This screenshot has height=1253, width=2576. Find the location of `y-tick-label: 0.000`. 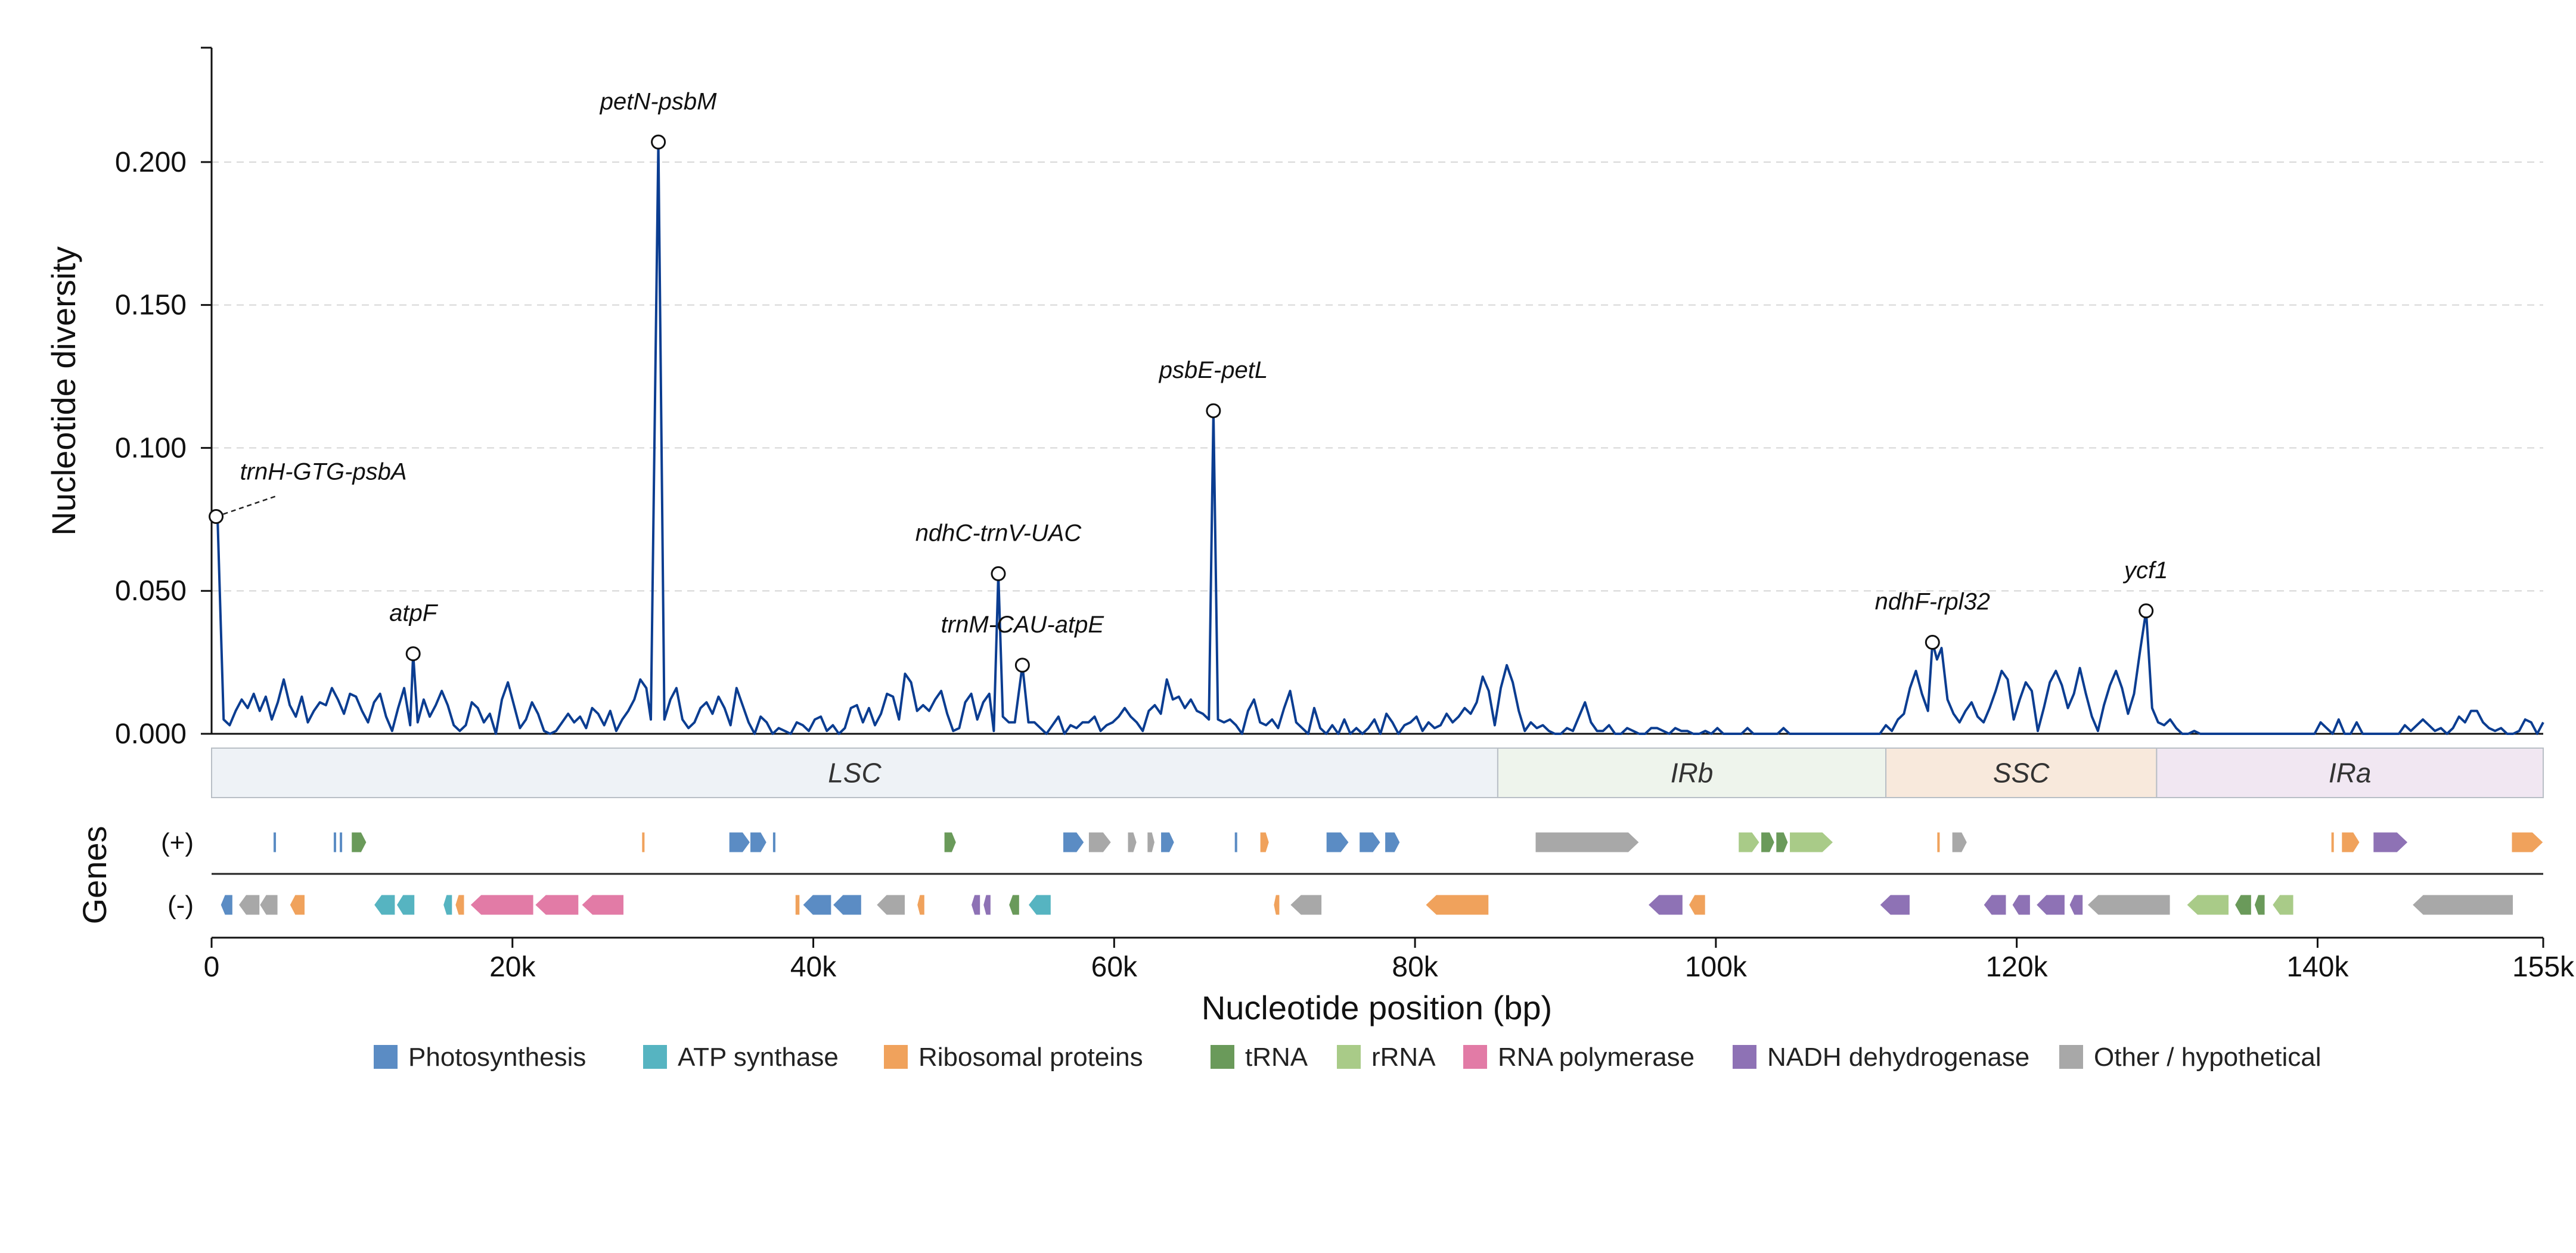

y-tick-label: 0.000 is located at coordinates (151, 734).